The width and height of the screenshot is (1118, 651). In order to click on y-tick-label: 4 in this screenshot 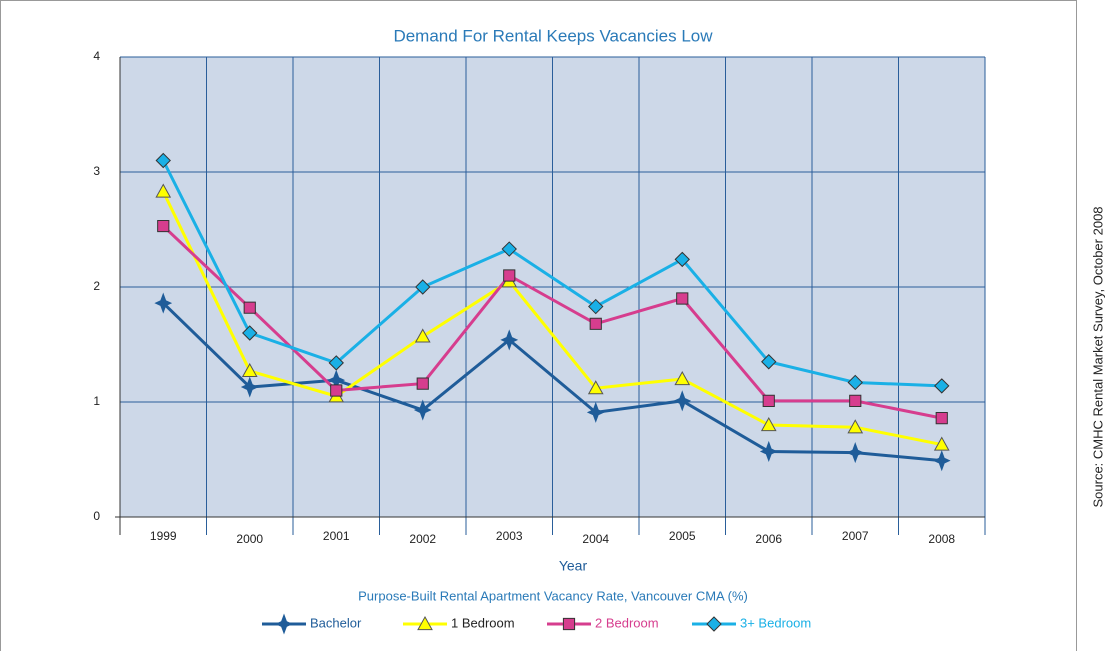, I will do `click(96, 56)`.